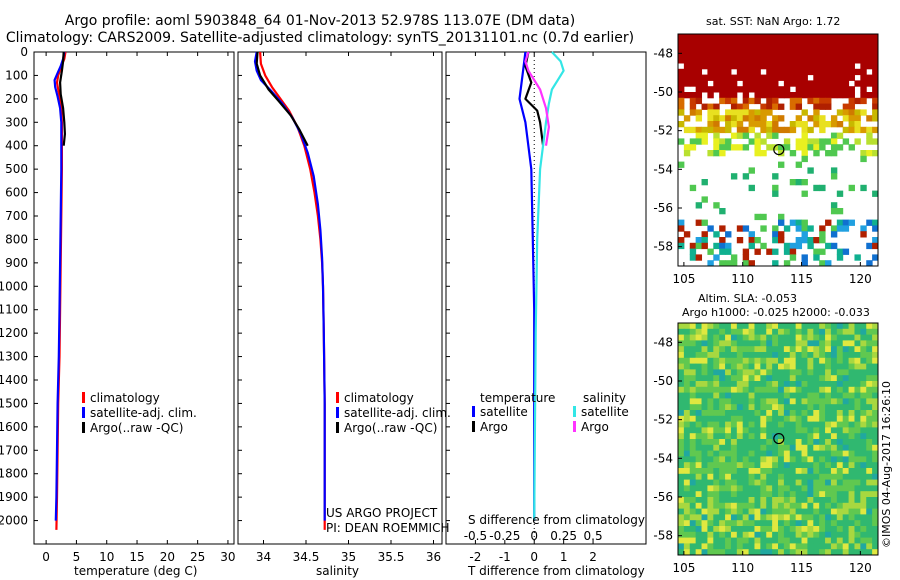 The width and height of the screenshot is (900, 580). What do you see at coordinates (473, 411) in the screenshot?
I see `legend-swatch` at bounding box center [473, 411].